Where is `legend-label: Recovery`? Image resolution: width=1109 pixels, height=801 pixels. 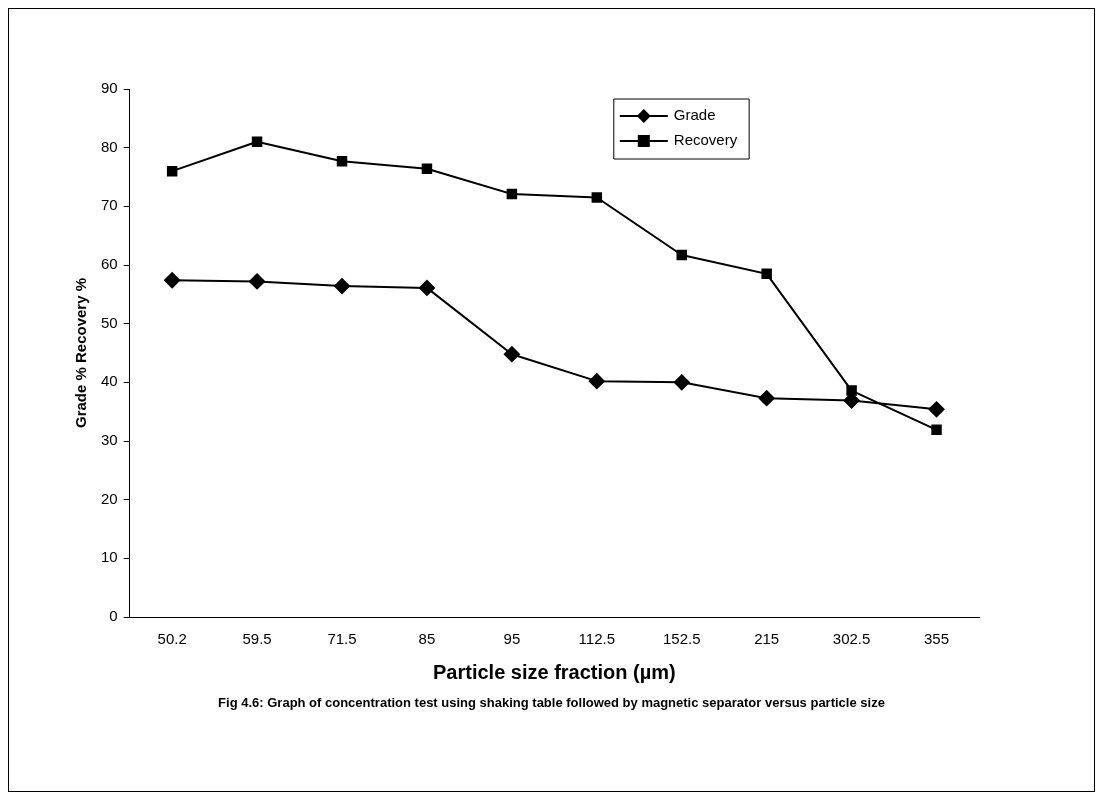 legend-label: Recovery is located at coordinates (705, 140).